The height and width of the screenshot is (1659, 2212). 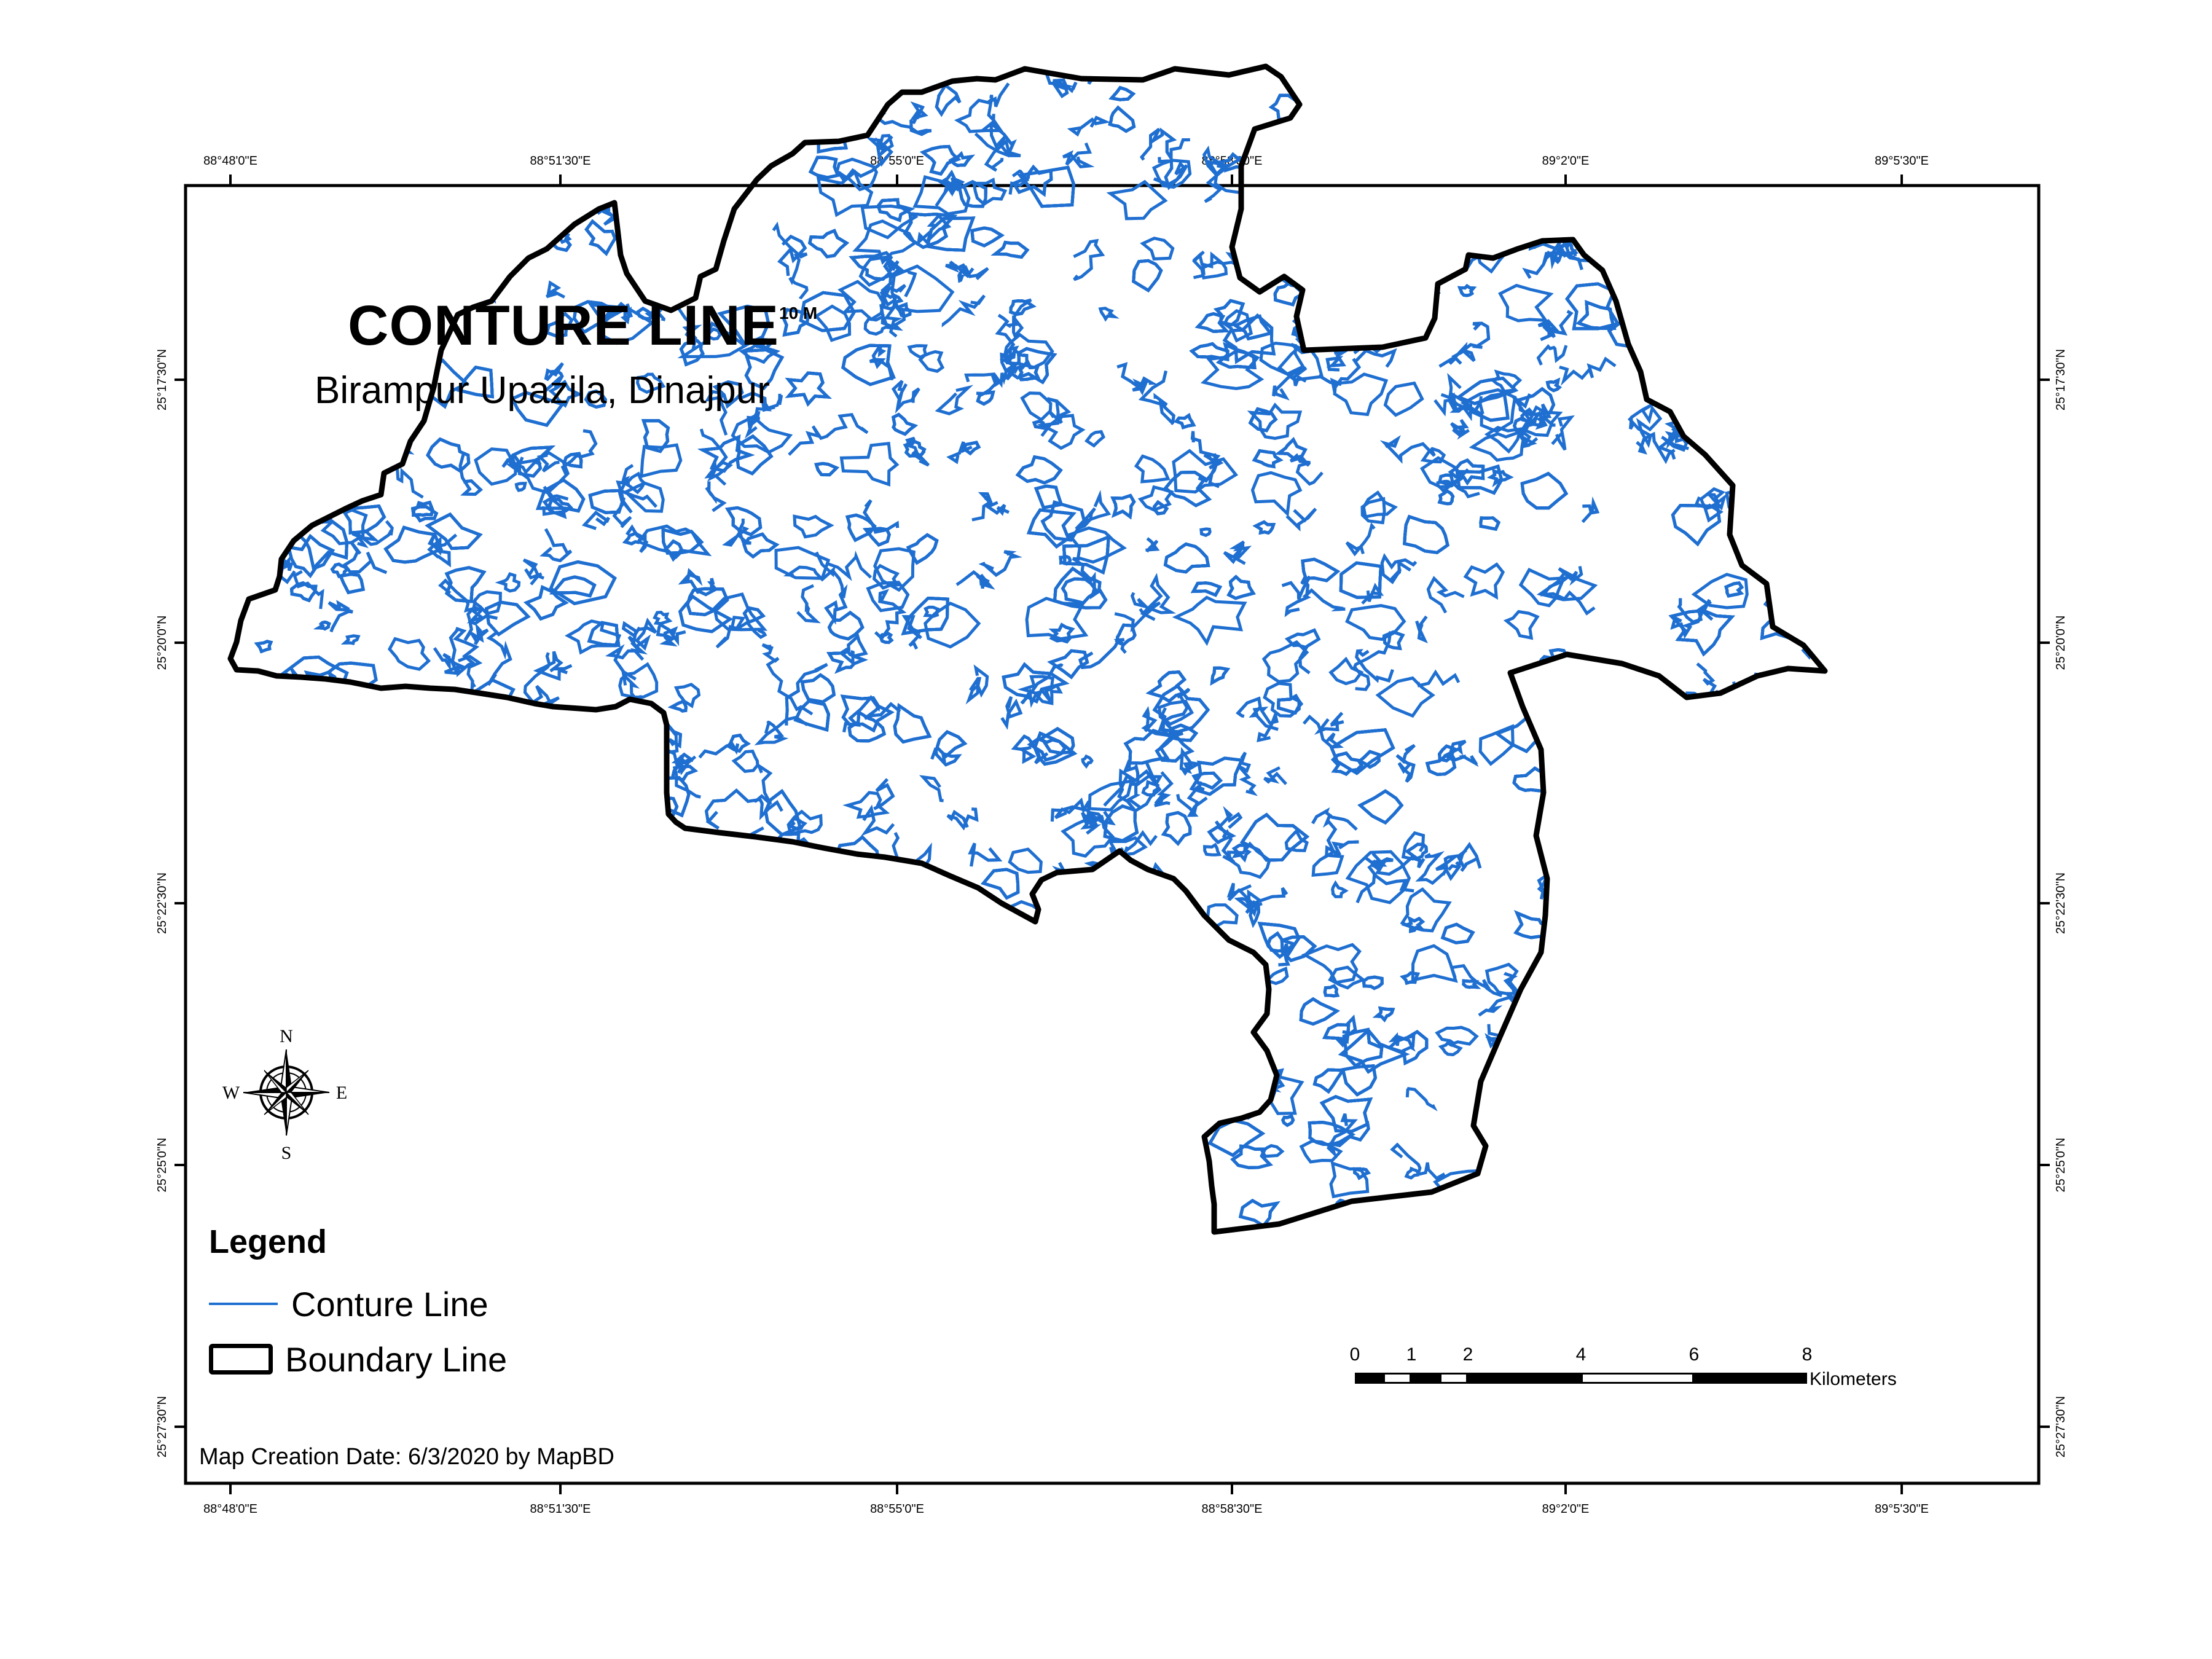 I want to click on boundary-line-swatch-icon, so click(x=241, y=1359).